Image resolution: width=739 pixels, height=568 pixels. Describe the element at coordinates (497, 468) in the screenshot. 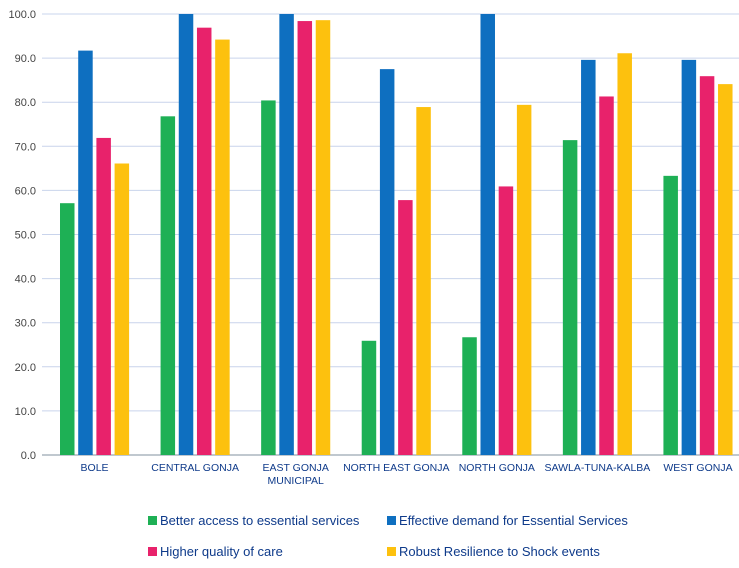

I see `x-tick-label: NORTH GONJA` at that location.